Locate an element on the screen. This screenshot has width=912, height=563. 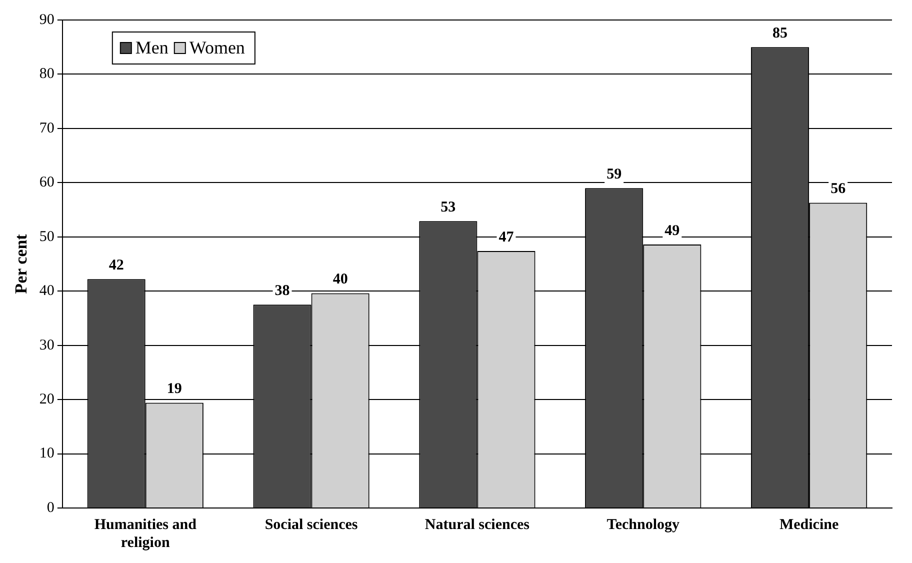
y-tick-label: 0 is located at coordinates (50, 508).